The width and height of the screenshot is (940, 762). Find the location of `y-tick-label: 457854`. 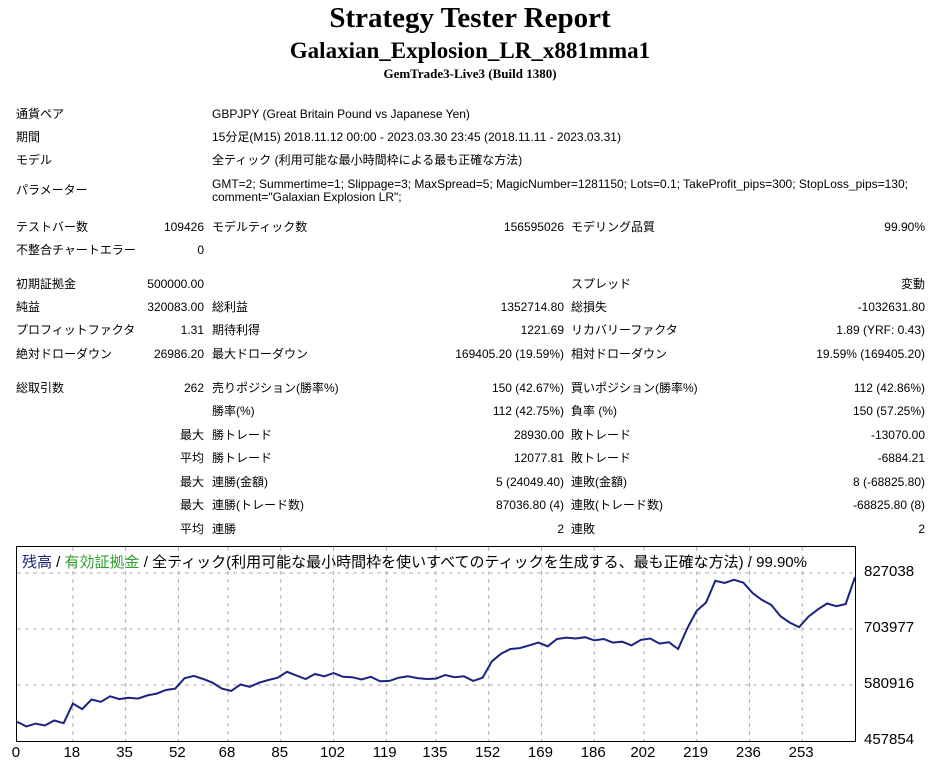

y-tick-label: 457854 is located at coordinates (889, 739).